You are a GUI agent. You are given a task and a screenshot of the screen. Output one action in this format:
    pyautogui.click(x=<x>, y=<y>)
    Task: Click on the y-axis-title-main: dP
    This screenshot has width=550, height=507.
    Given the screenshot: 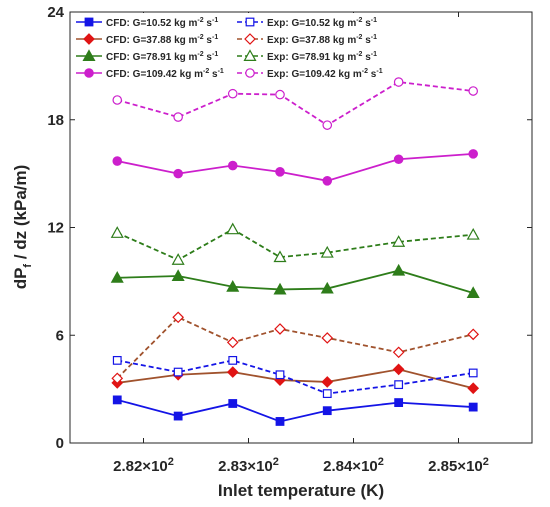 What is the action you would take?
    pyautogui.click(x=20, y=279)
    